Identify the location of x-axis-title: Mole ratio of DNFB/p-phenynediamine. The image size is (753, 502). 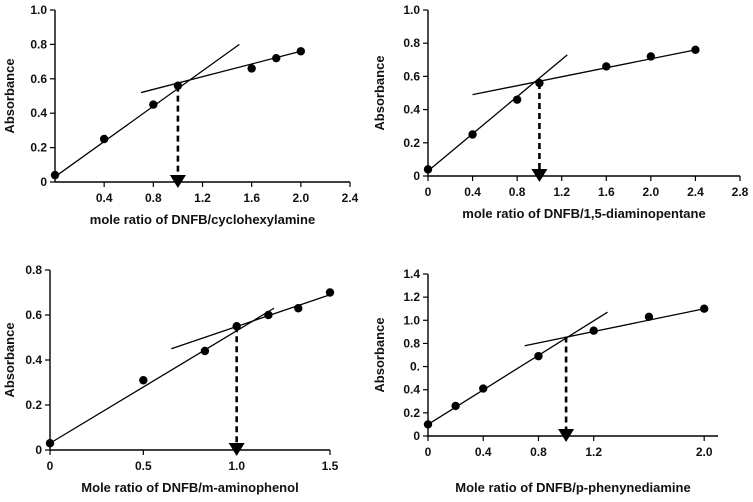
(572, 487).